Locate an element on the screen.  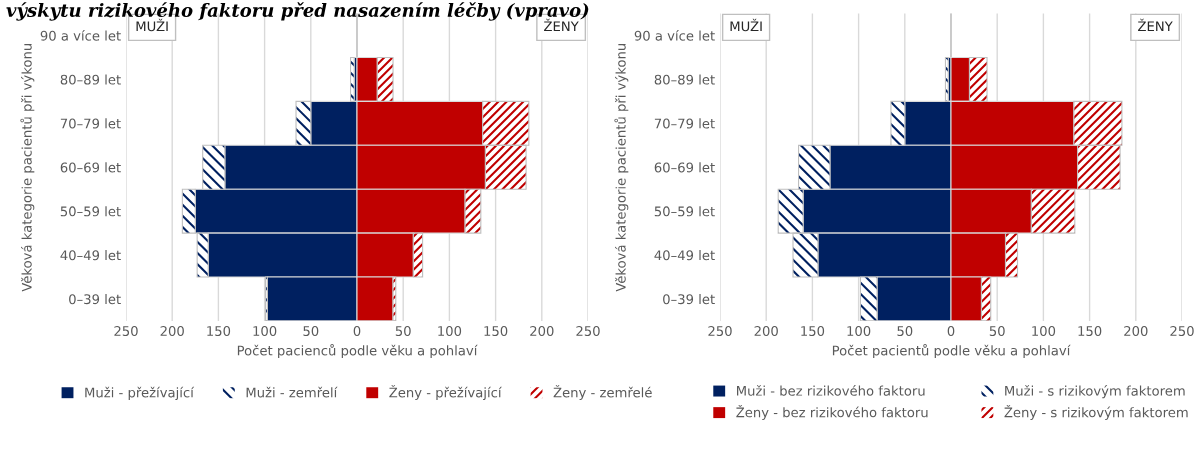
annotation: ŽENY is located at coordinates (1155, 25).